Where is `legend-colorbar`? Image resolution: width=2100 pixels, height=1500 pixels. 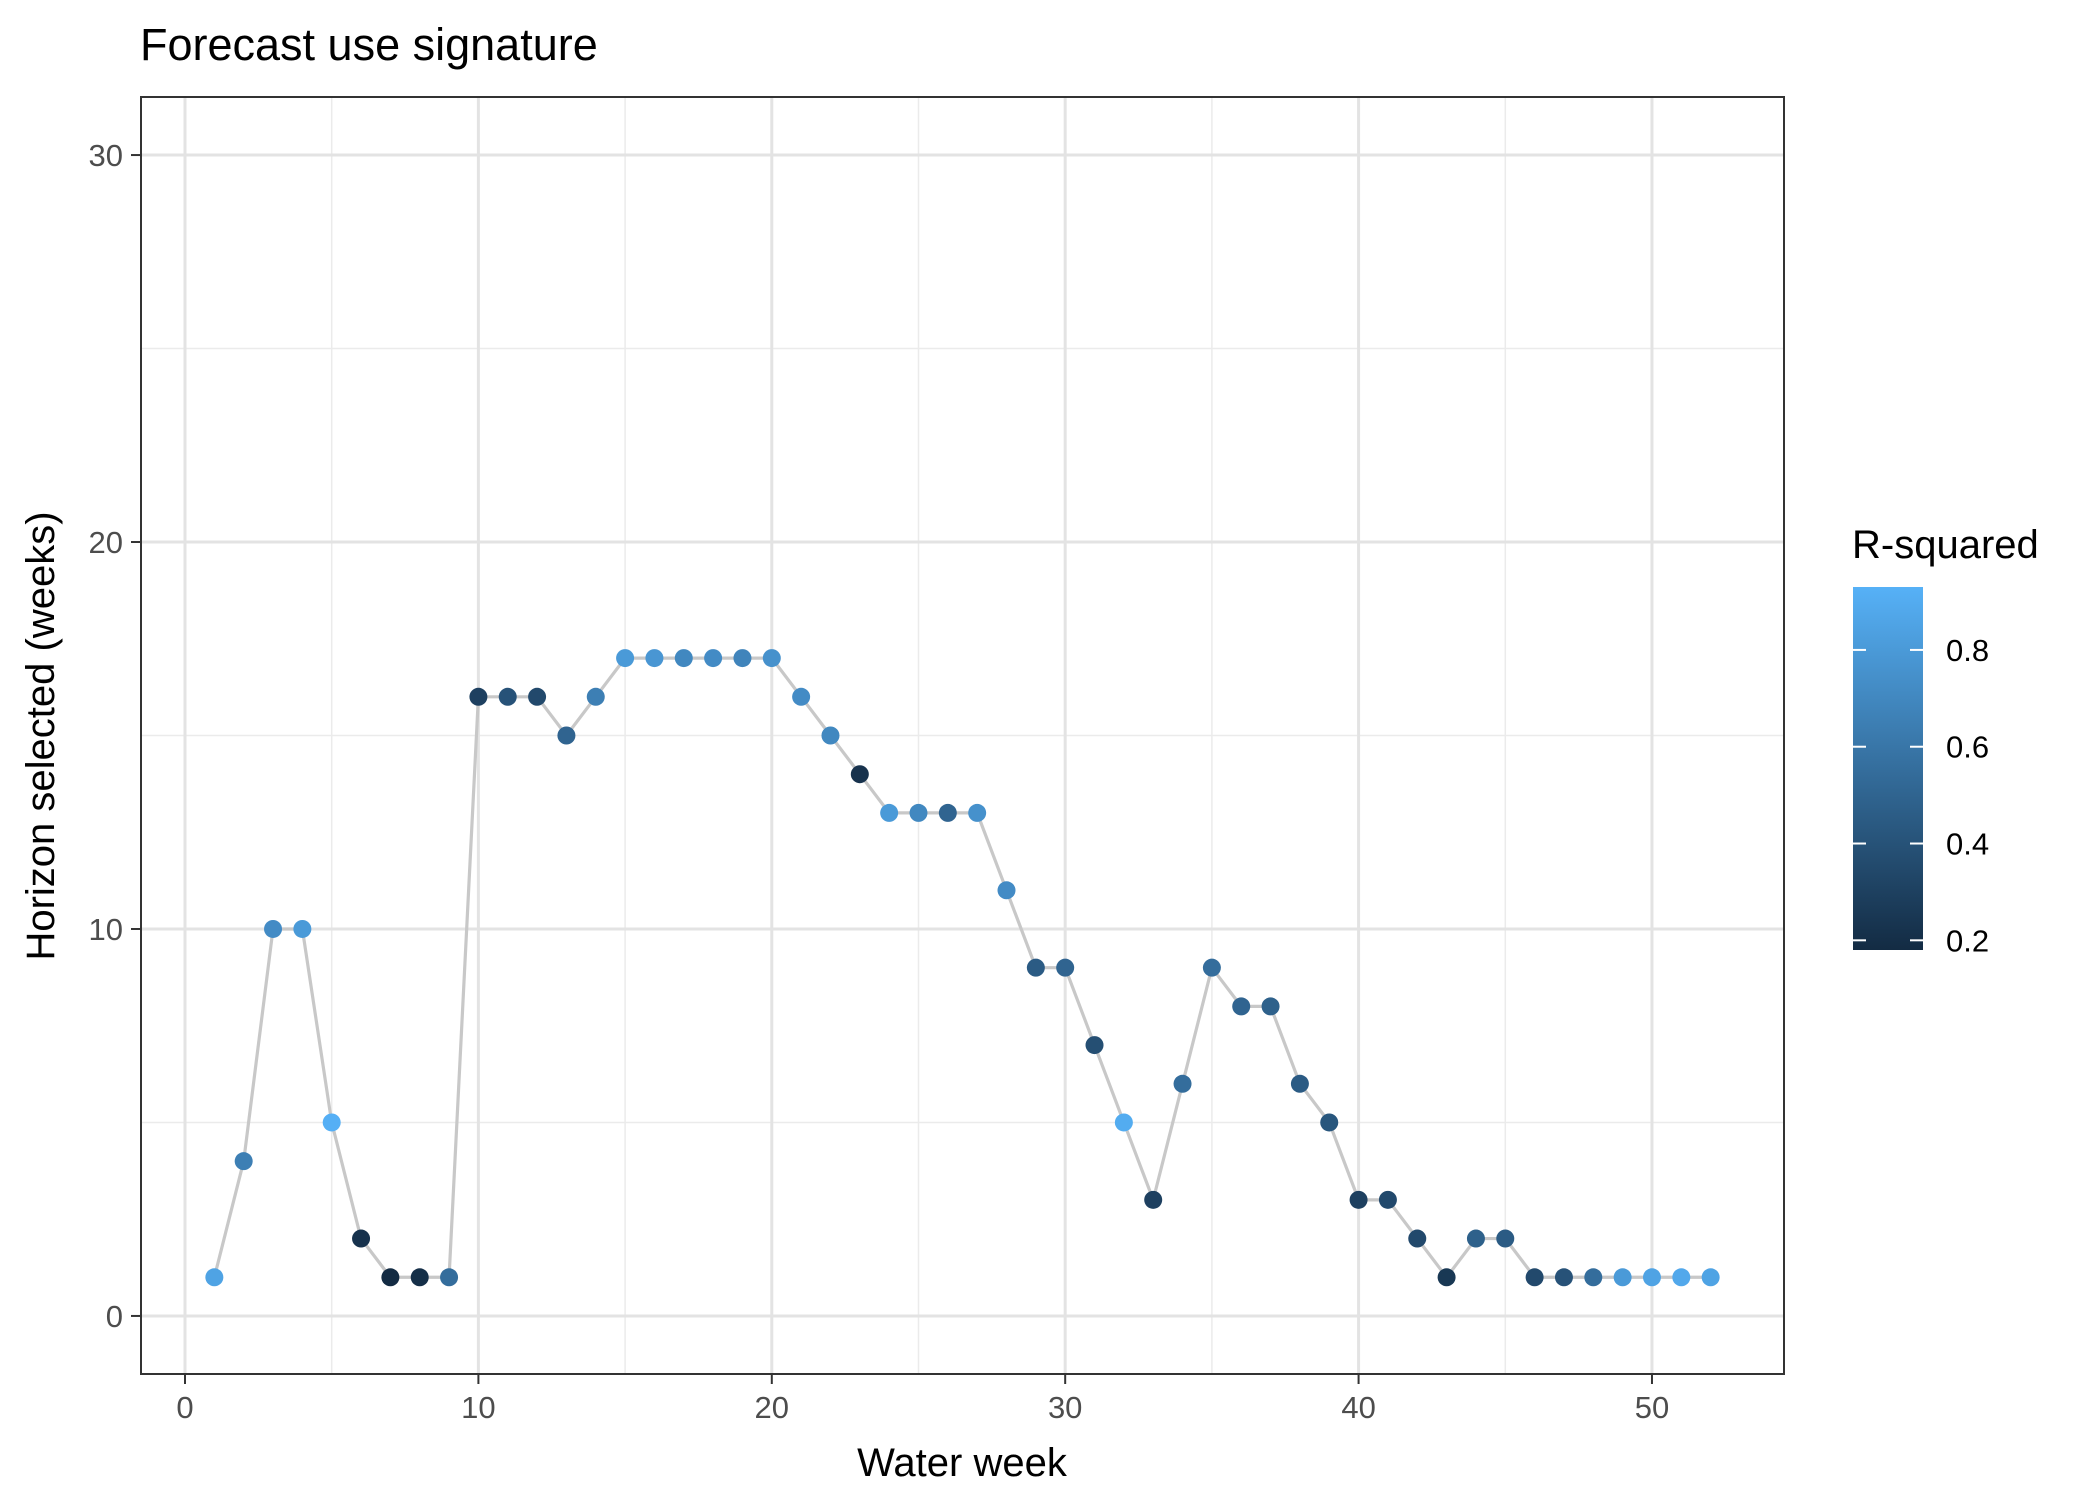 legend-colorbar is located at coordinates (1888, 768).